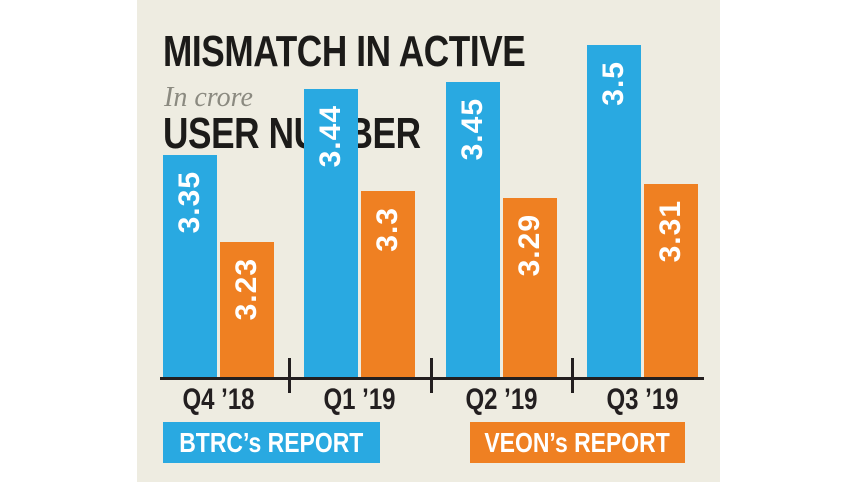 The image size is (857, 482). I want to click on bar-value-label: 3.3, so click(387, 229).